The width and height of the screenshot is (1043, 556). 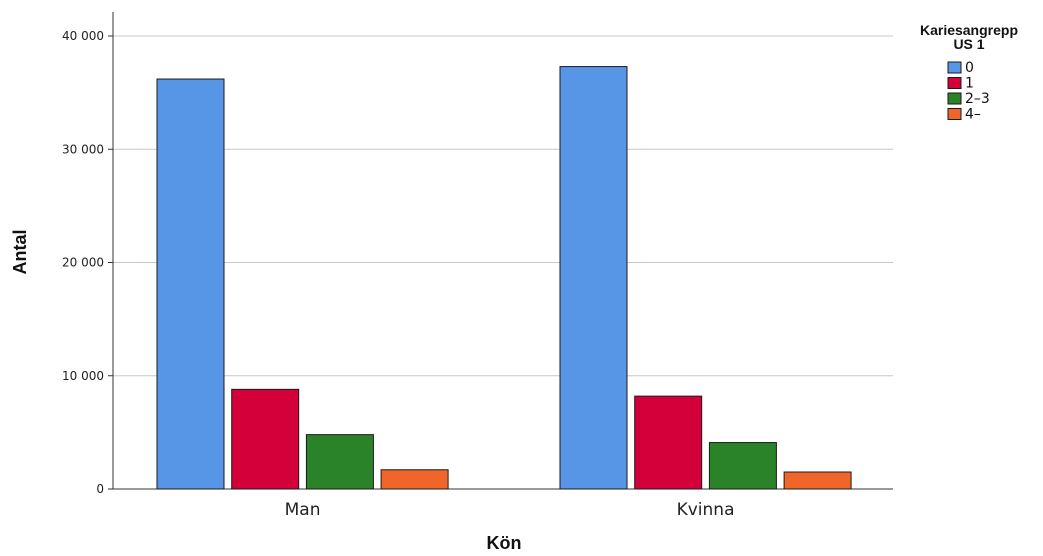 I want to click on x-axis-categories: Man Kvinna, so click(x=510, y=510).